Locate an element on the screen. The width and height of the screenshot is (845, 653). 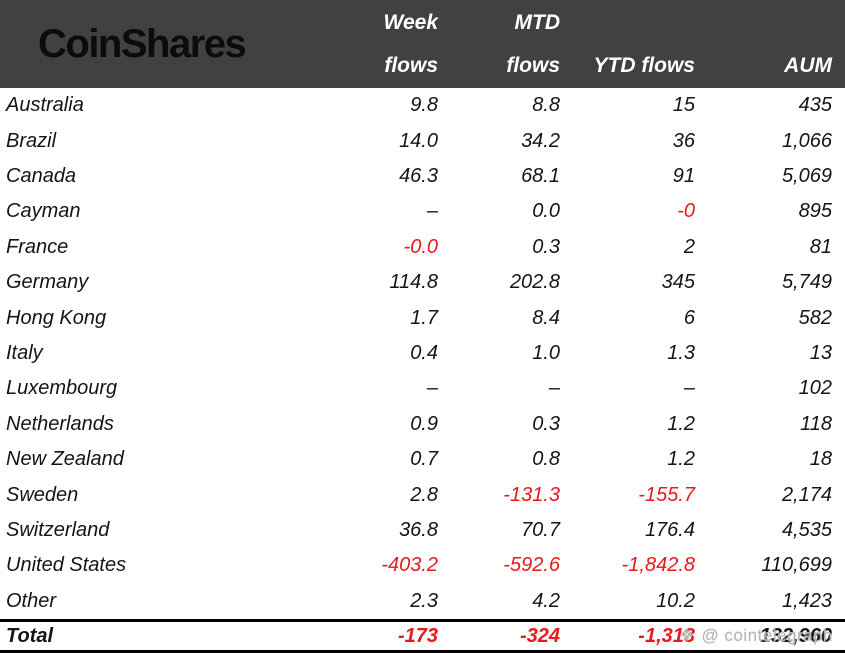
aum-cell: 5,069 is located at coordinates (806, 176).